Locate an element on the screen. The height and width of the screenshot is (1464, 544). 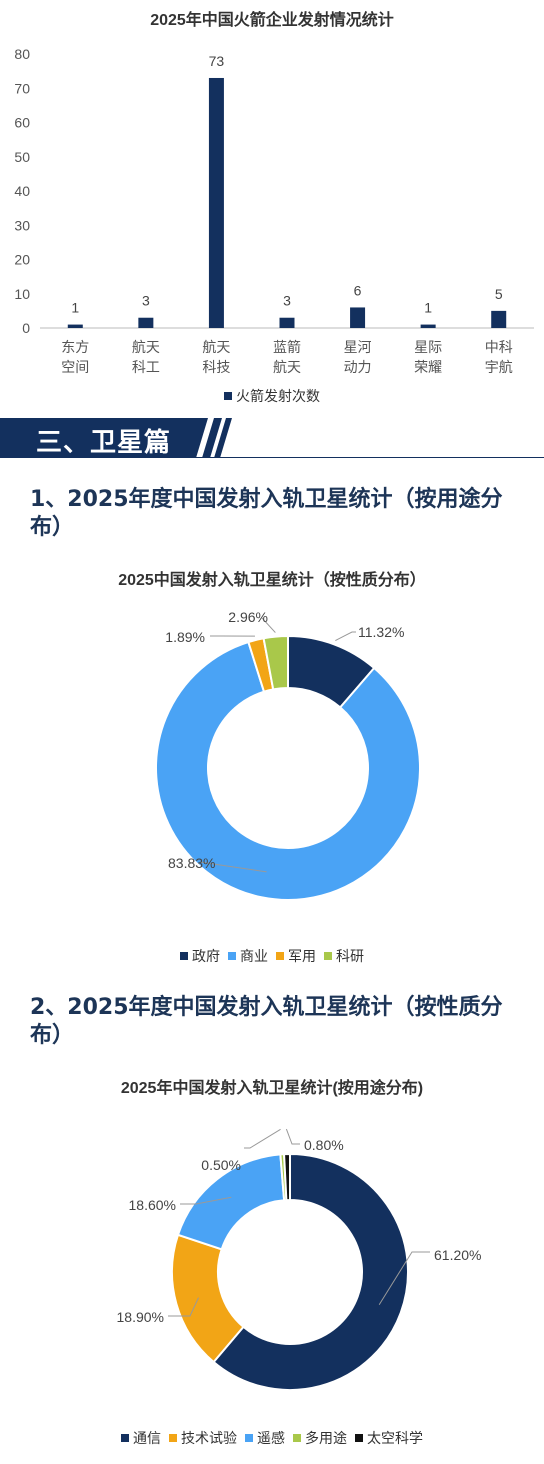
legend-label: 多用途 is located at coordinates (326, 1438).